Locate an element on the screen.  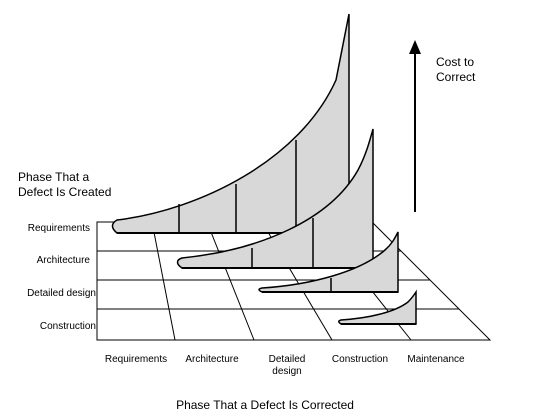
corrected-phase-architecture: Architecture is located at coordinates (212, 360).